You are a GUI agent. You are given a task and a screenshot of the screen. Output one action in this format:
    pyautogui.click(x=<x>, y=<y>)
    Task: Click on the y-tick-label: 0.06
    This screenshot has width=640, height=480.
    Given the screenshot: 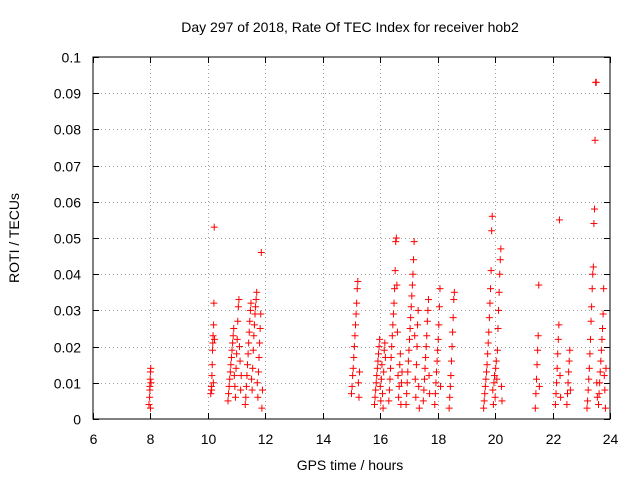 What is the action you would take?
    pyautogui.click(x=67, y=203)
    